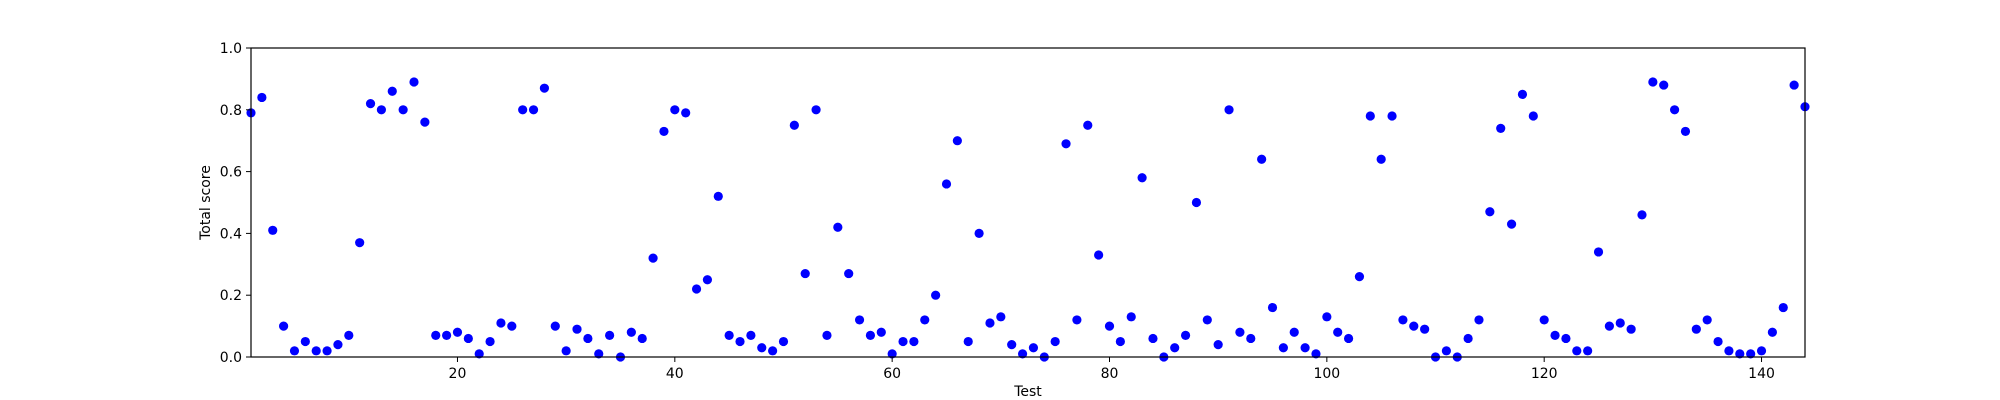  Describe the element at coordinates (1110, 374) in the screenshot. I see `x-tick-label: 80` at that location.